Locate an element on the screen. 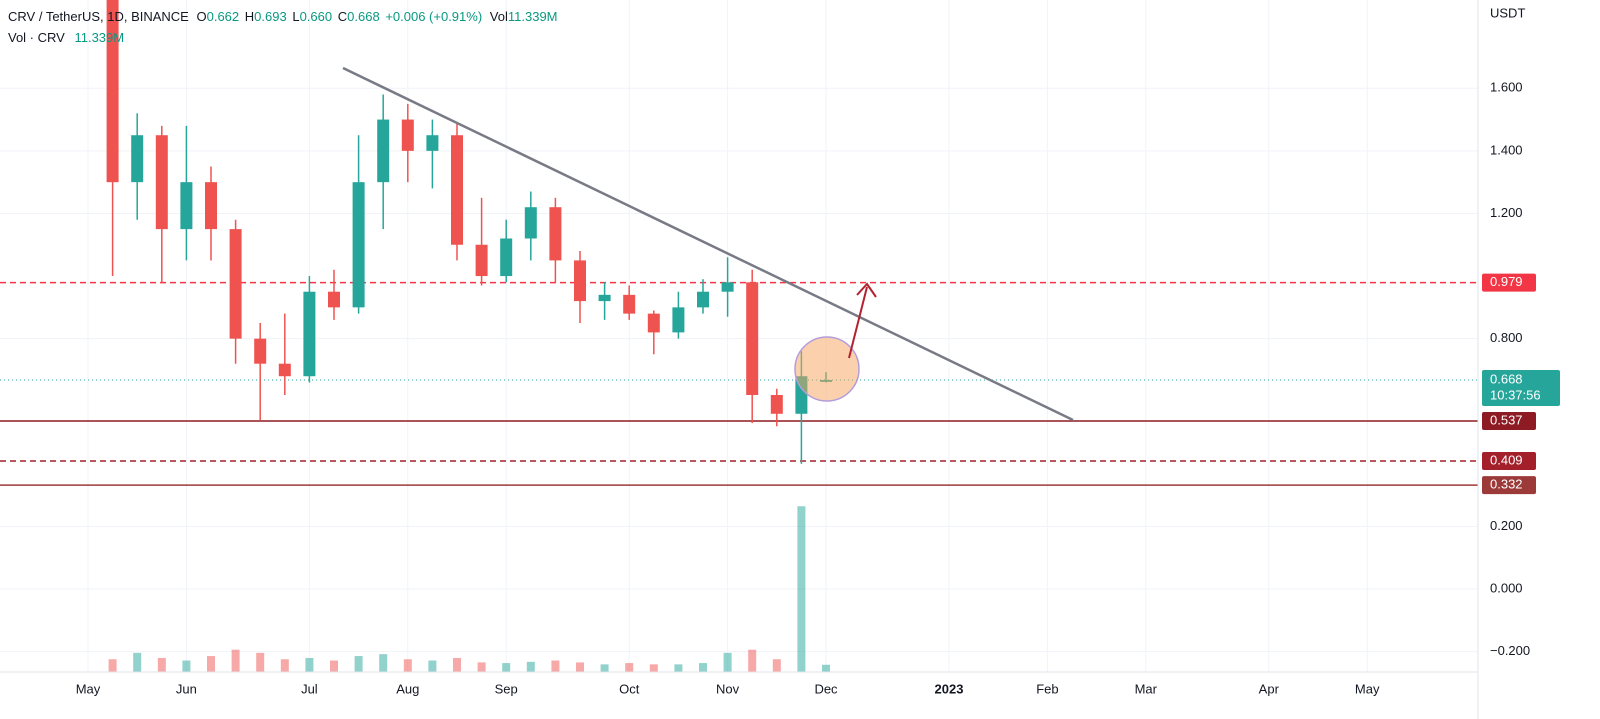  volume-legend: Vol · CRV 11.339M is located at coordinates (66, 37).